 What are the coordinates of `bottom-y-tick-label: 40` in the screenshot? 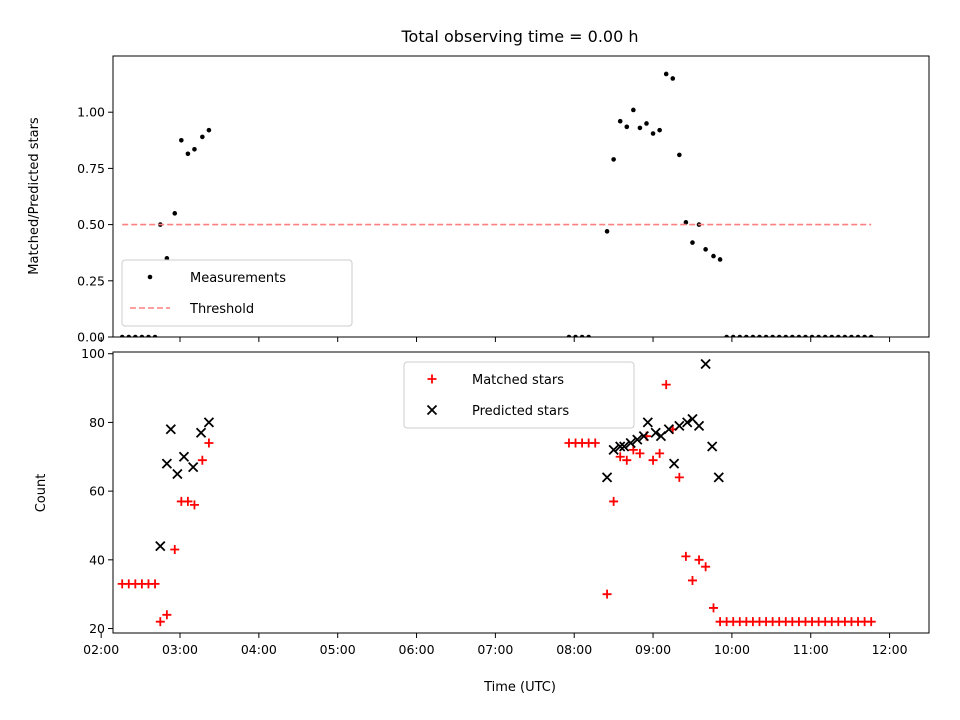 It's located at (97, 559).